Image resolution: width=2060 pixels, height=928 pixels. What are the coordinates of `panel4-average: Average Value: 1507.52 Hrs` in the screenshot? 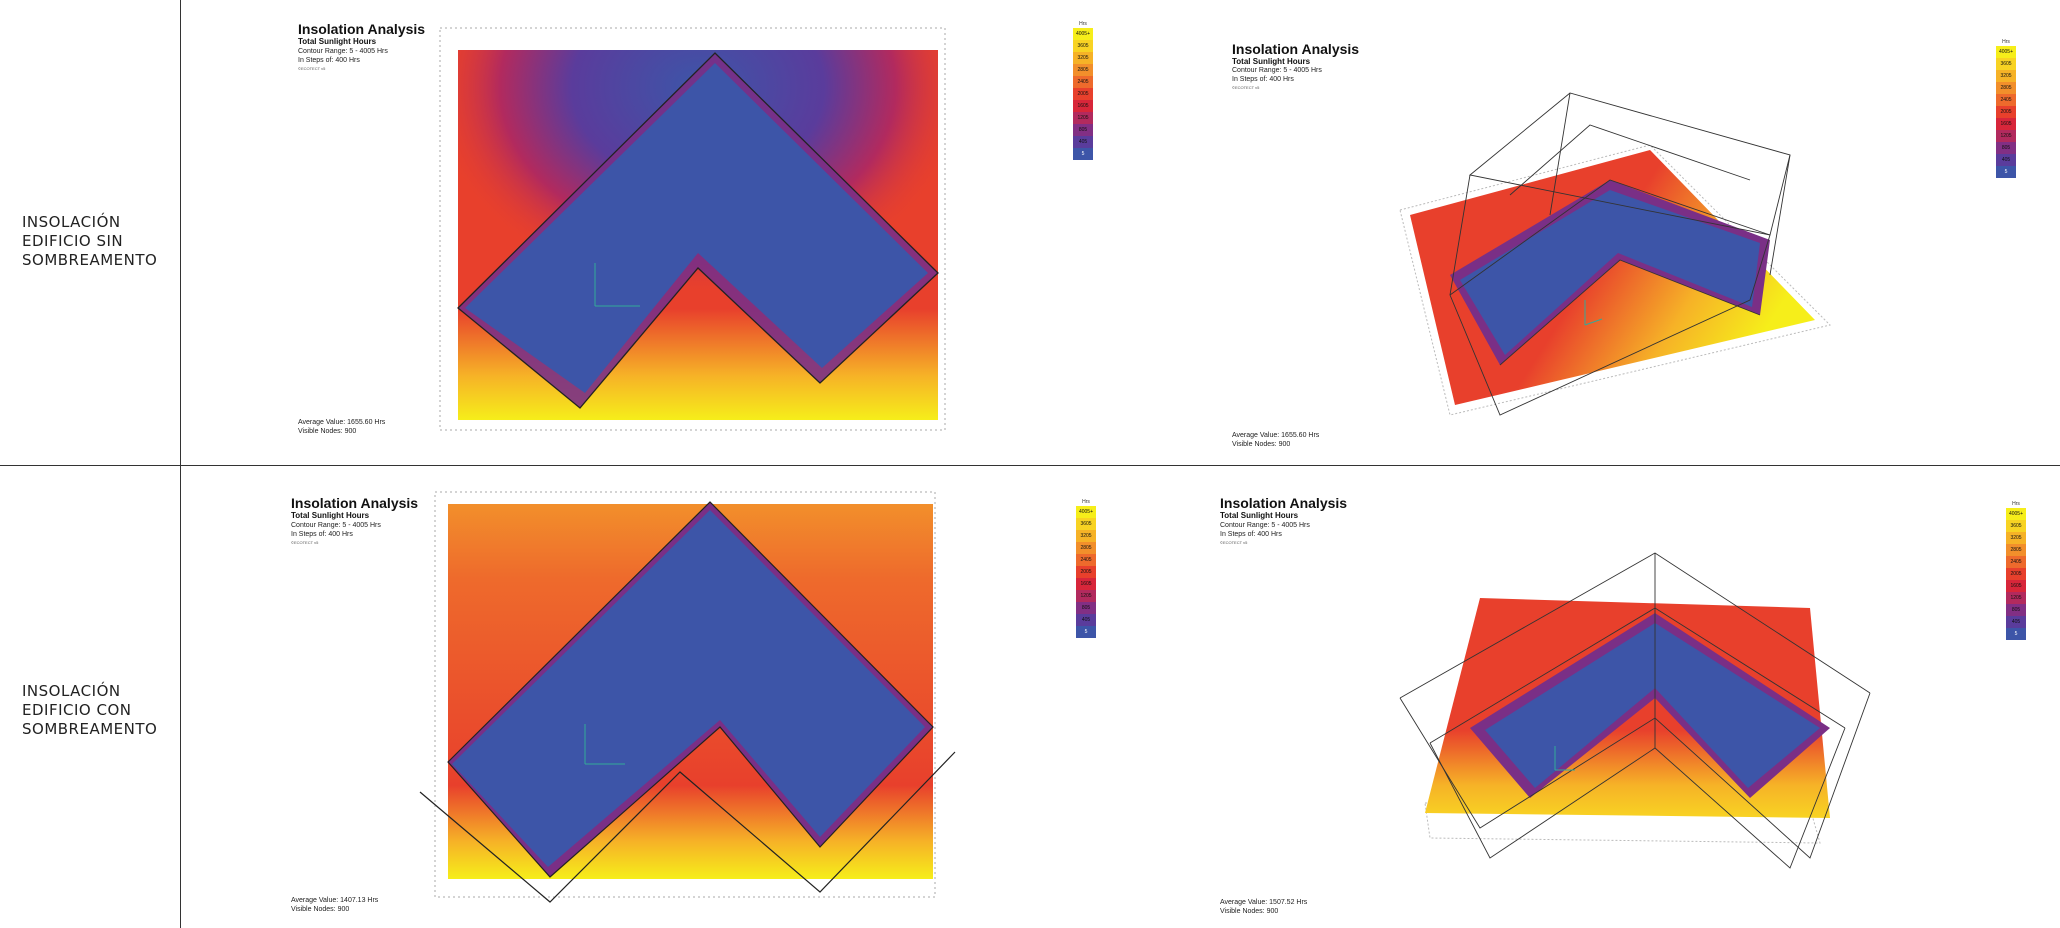 It's located at (1264, 902).